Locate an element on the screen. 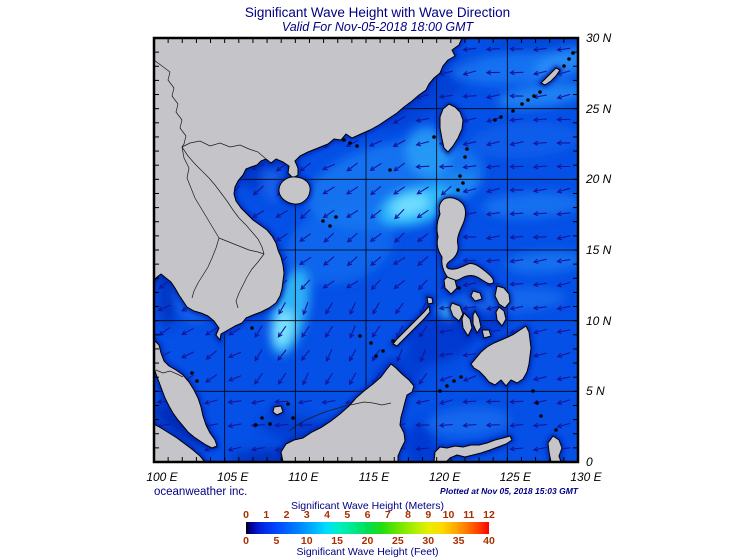 The height and width of the screenshot is (560, 755). colorbar-gradient is located at coordinates (367, 528).